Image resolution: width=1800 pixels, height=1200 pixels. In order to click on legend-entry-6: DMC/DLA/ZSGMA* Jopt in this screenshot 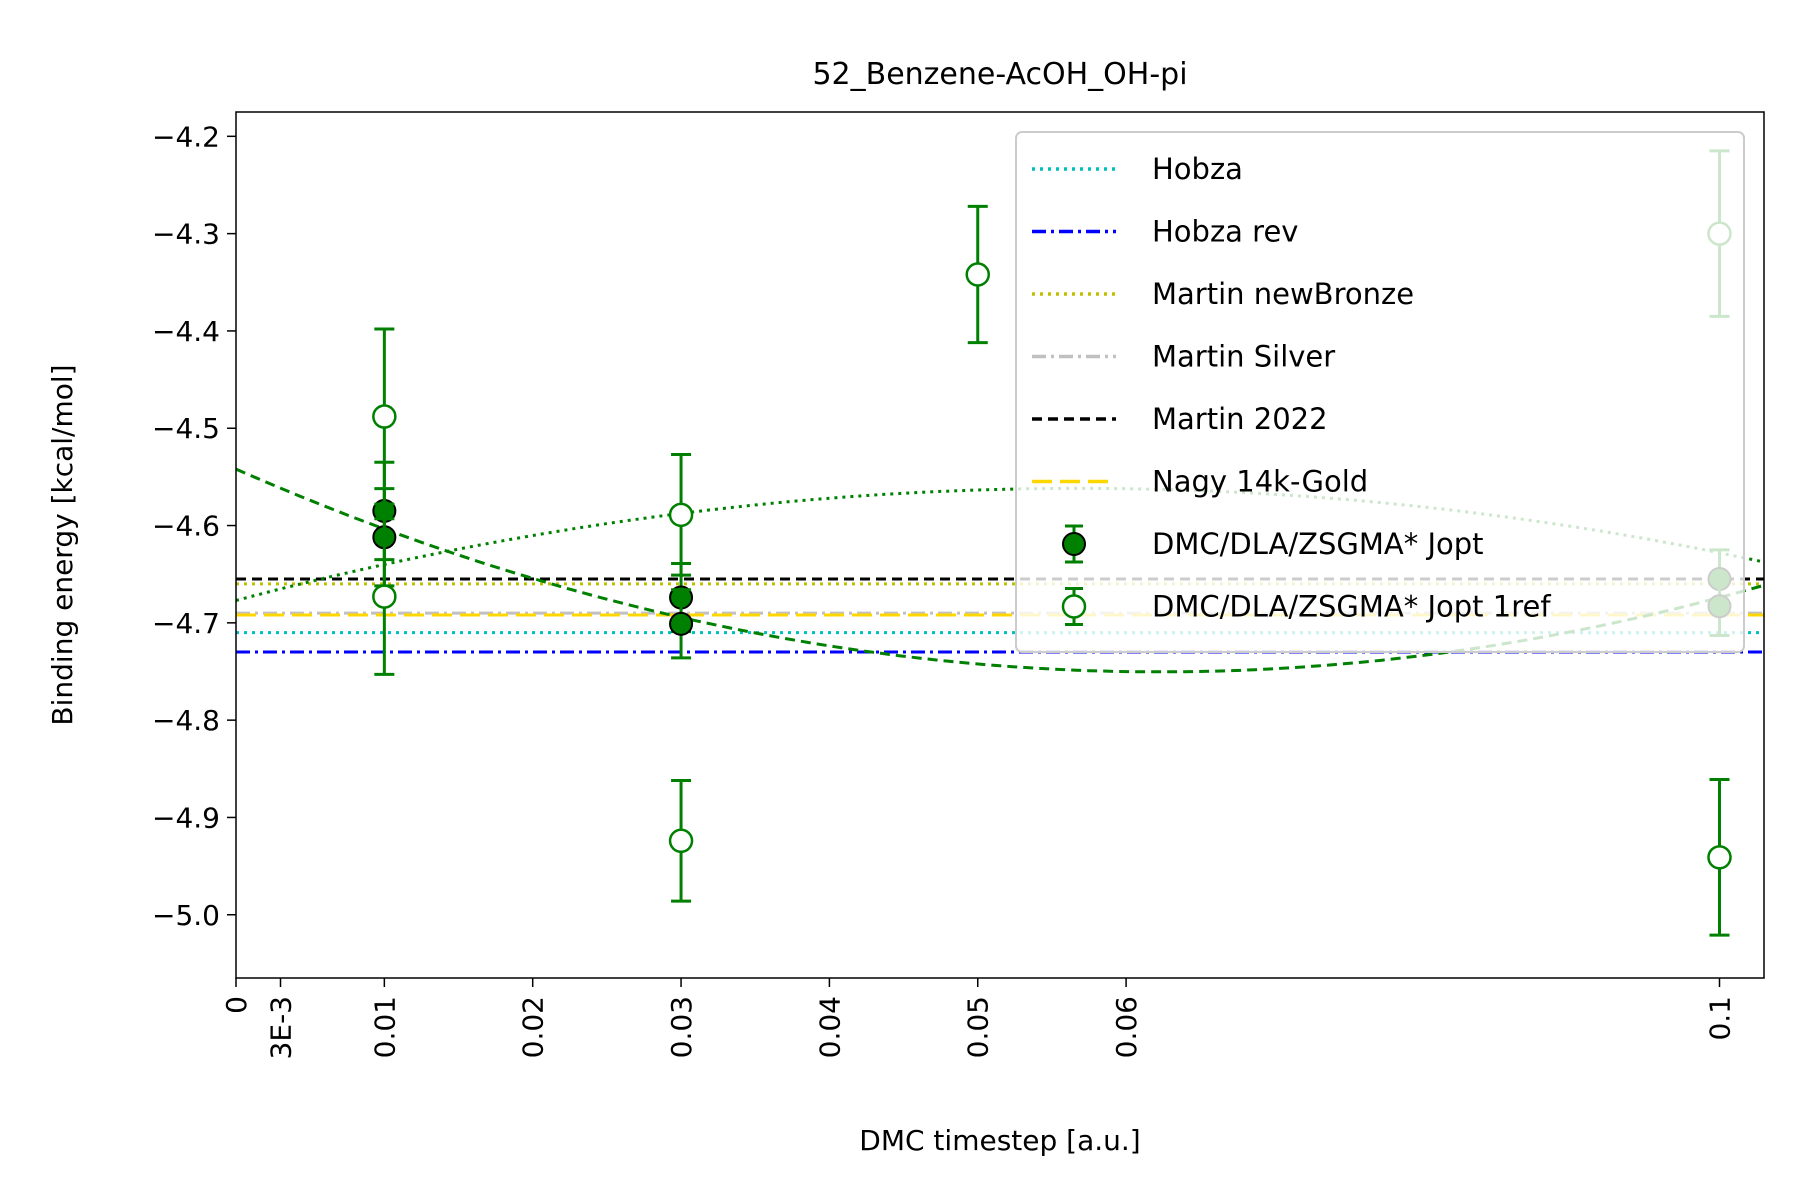, I will do `click(1273, 544)`.